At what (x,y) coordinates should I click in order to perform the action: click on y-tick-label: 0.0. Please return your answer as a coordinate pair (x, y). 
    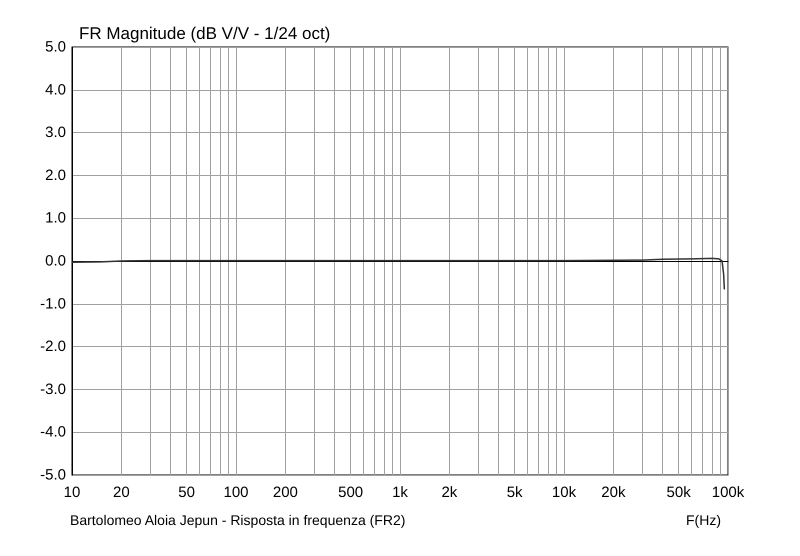
    Looking at the image, I should click on (55, 261).